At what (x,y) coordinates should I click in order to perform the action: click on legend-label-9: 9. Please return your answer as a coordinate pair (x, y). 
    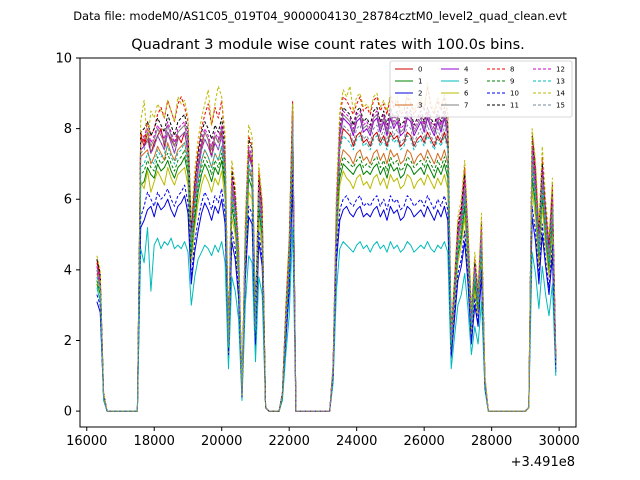
    Looking at the image, I should click on (512, 82).